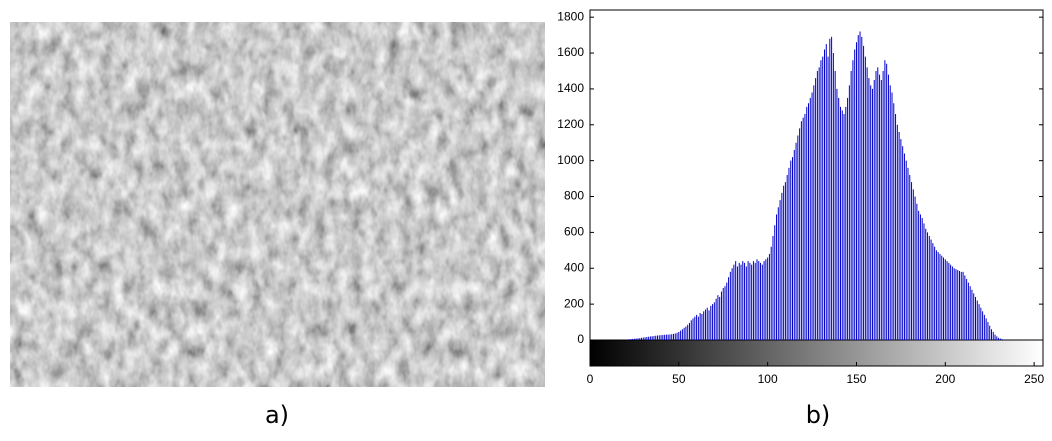 This screenshot has width=1052, height=441. What do you see at coordinates (679, 379) in the screenshot?
I see `x-tick-label: 50` at bounding box center [679, 379].